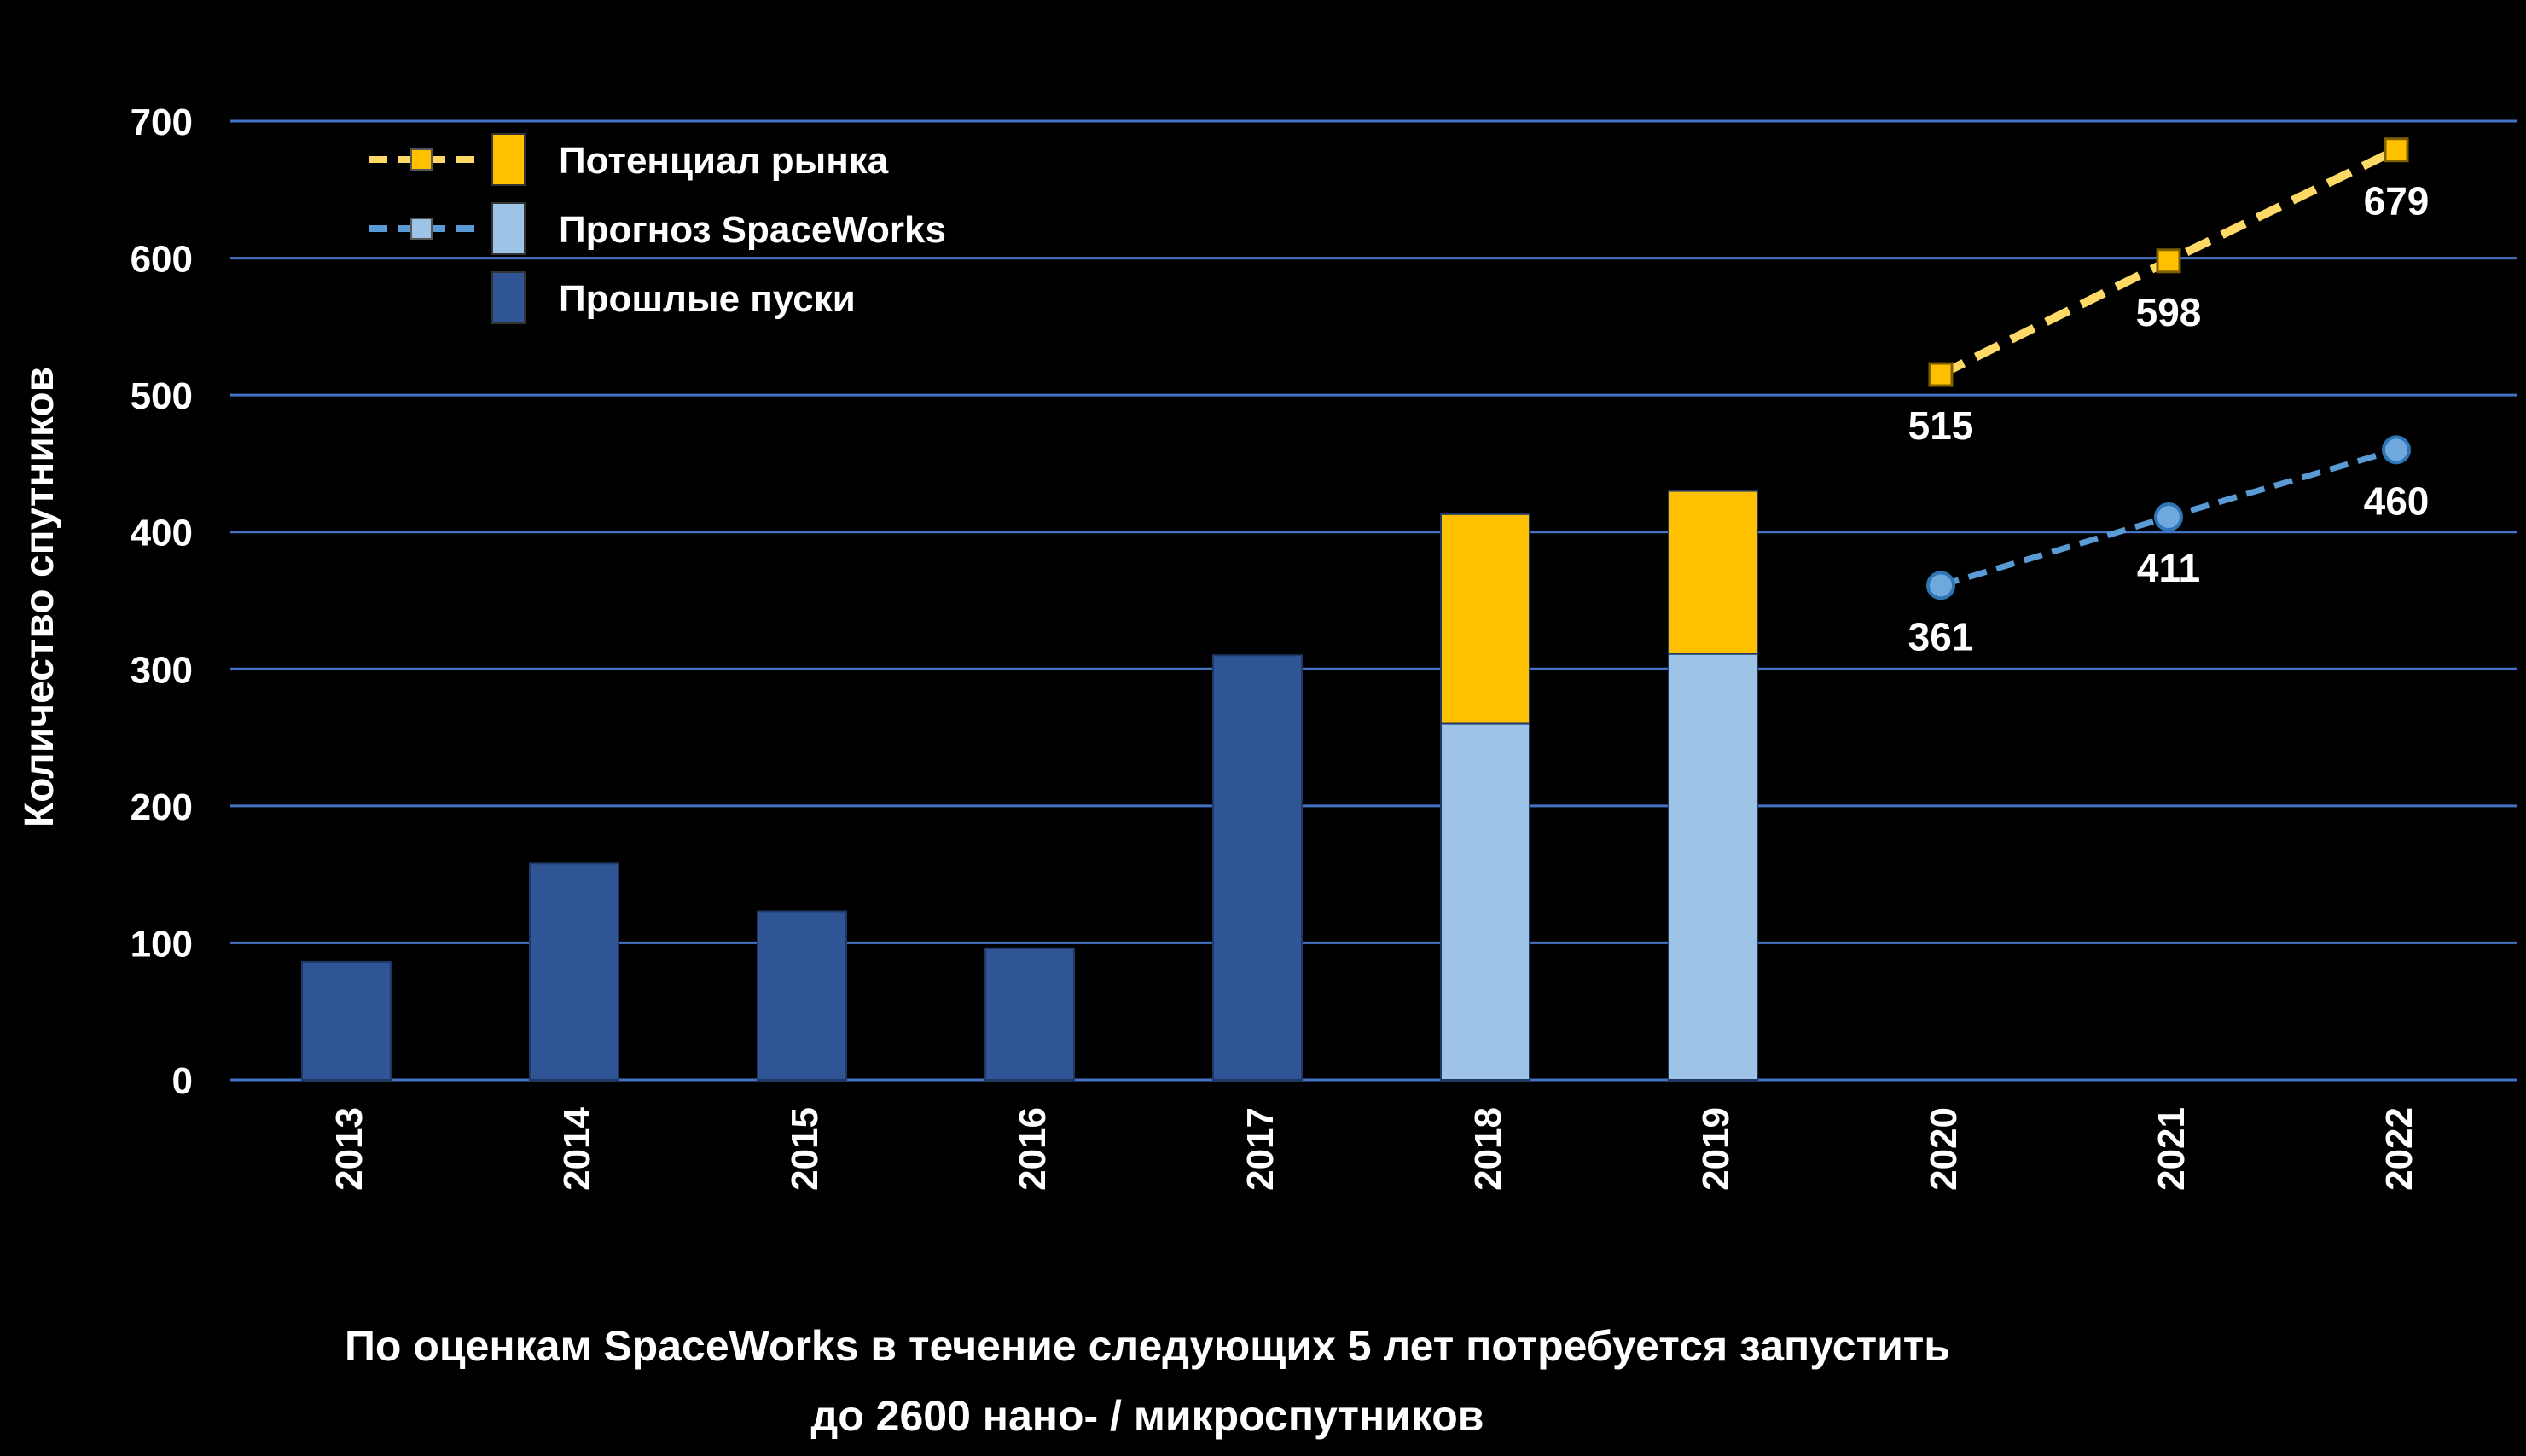  I want to click on data-label-2021-прогноз-spaceworks: 411, so click(2168, 568).